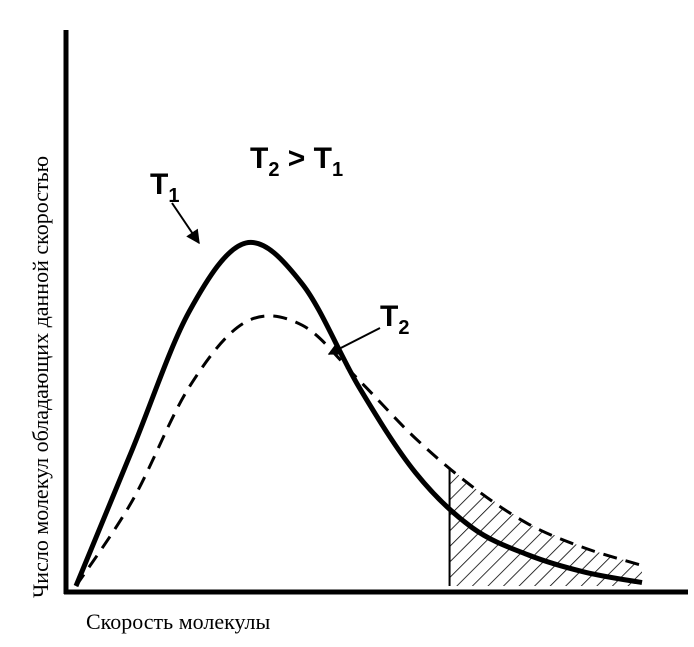 The height and width of the screenshot is (647, 694). Describe the element at coordinates (164, 187) in the screenshot. I see `series-t1-label: T1` at that location.